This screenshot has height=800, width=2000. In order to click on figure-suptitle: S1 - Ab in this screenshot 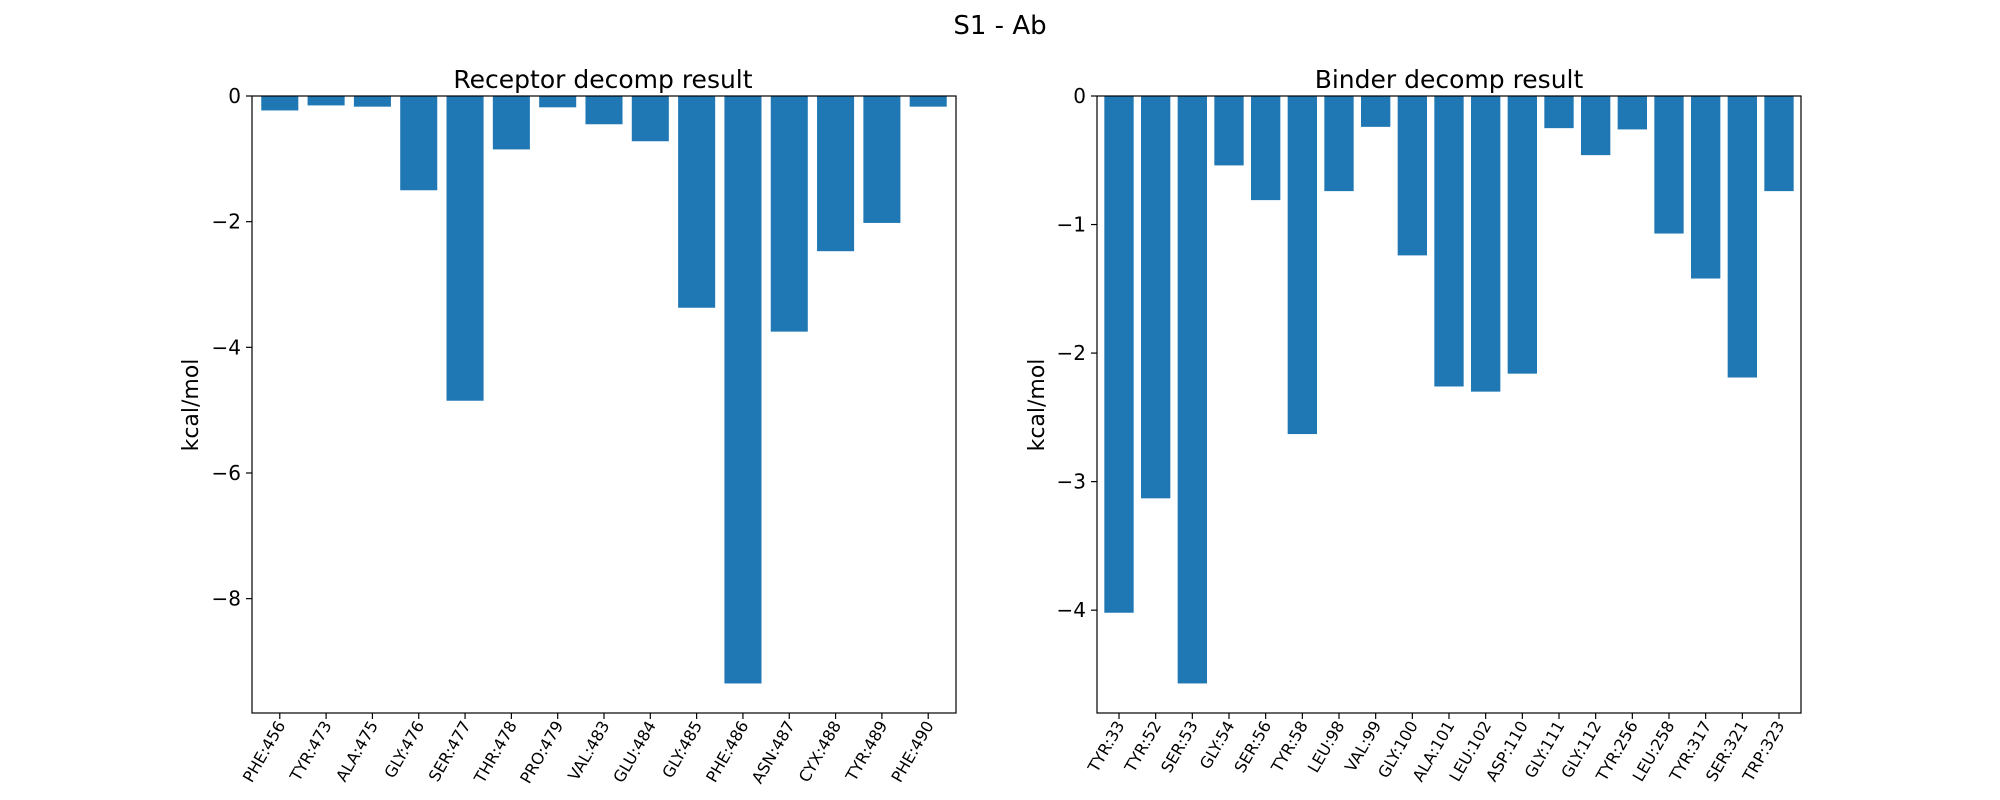, I will do `click(999, 26)`.